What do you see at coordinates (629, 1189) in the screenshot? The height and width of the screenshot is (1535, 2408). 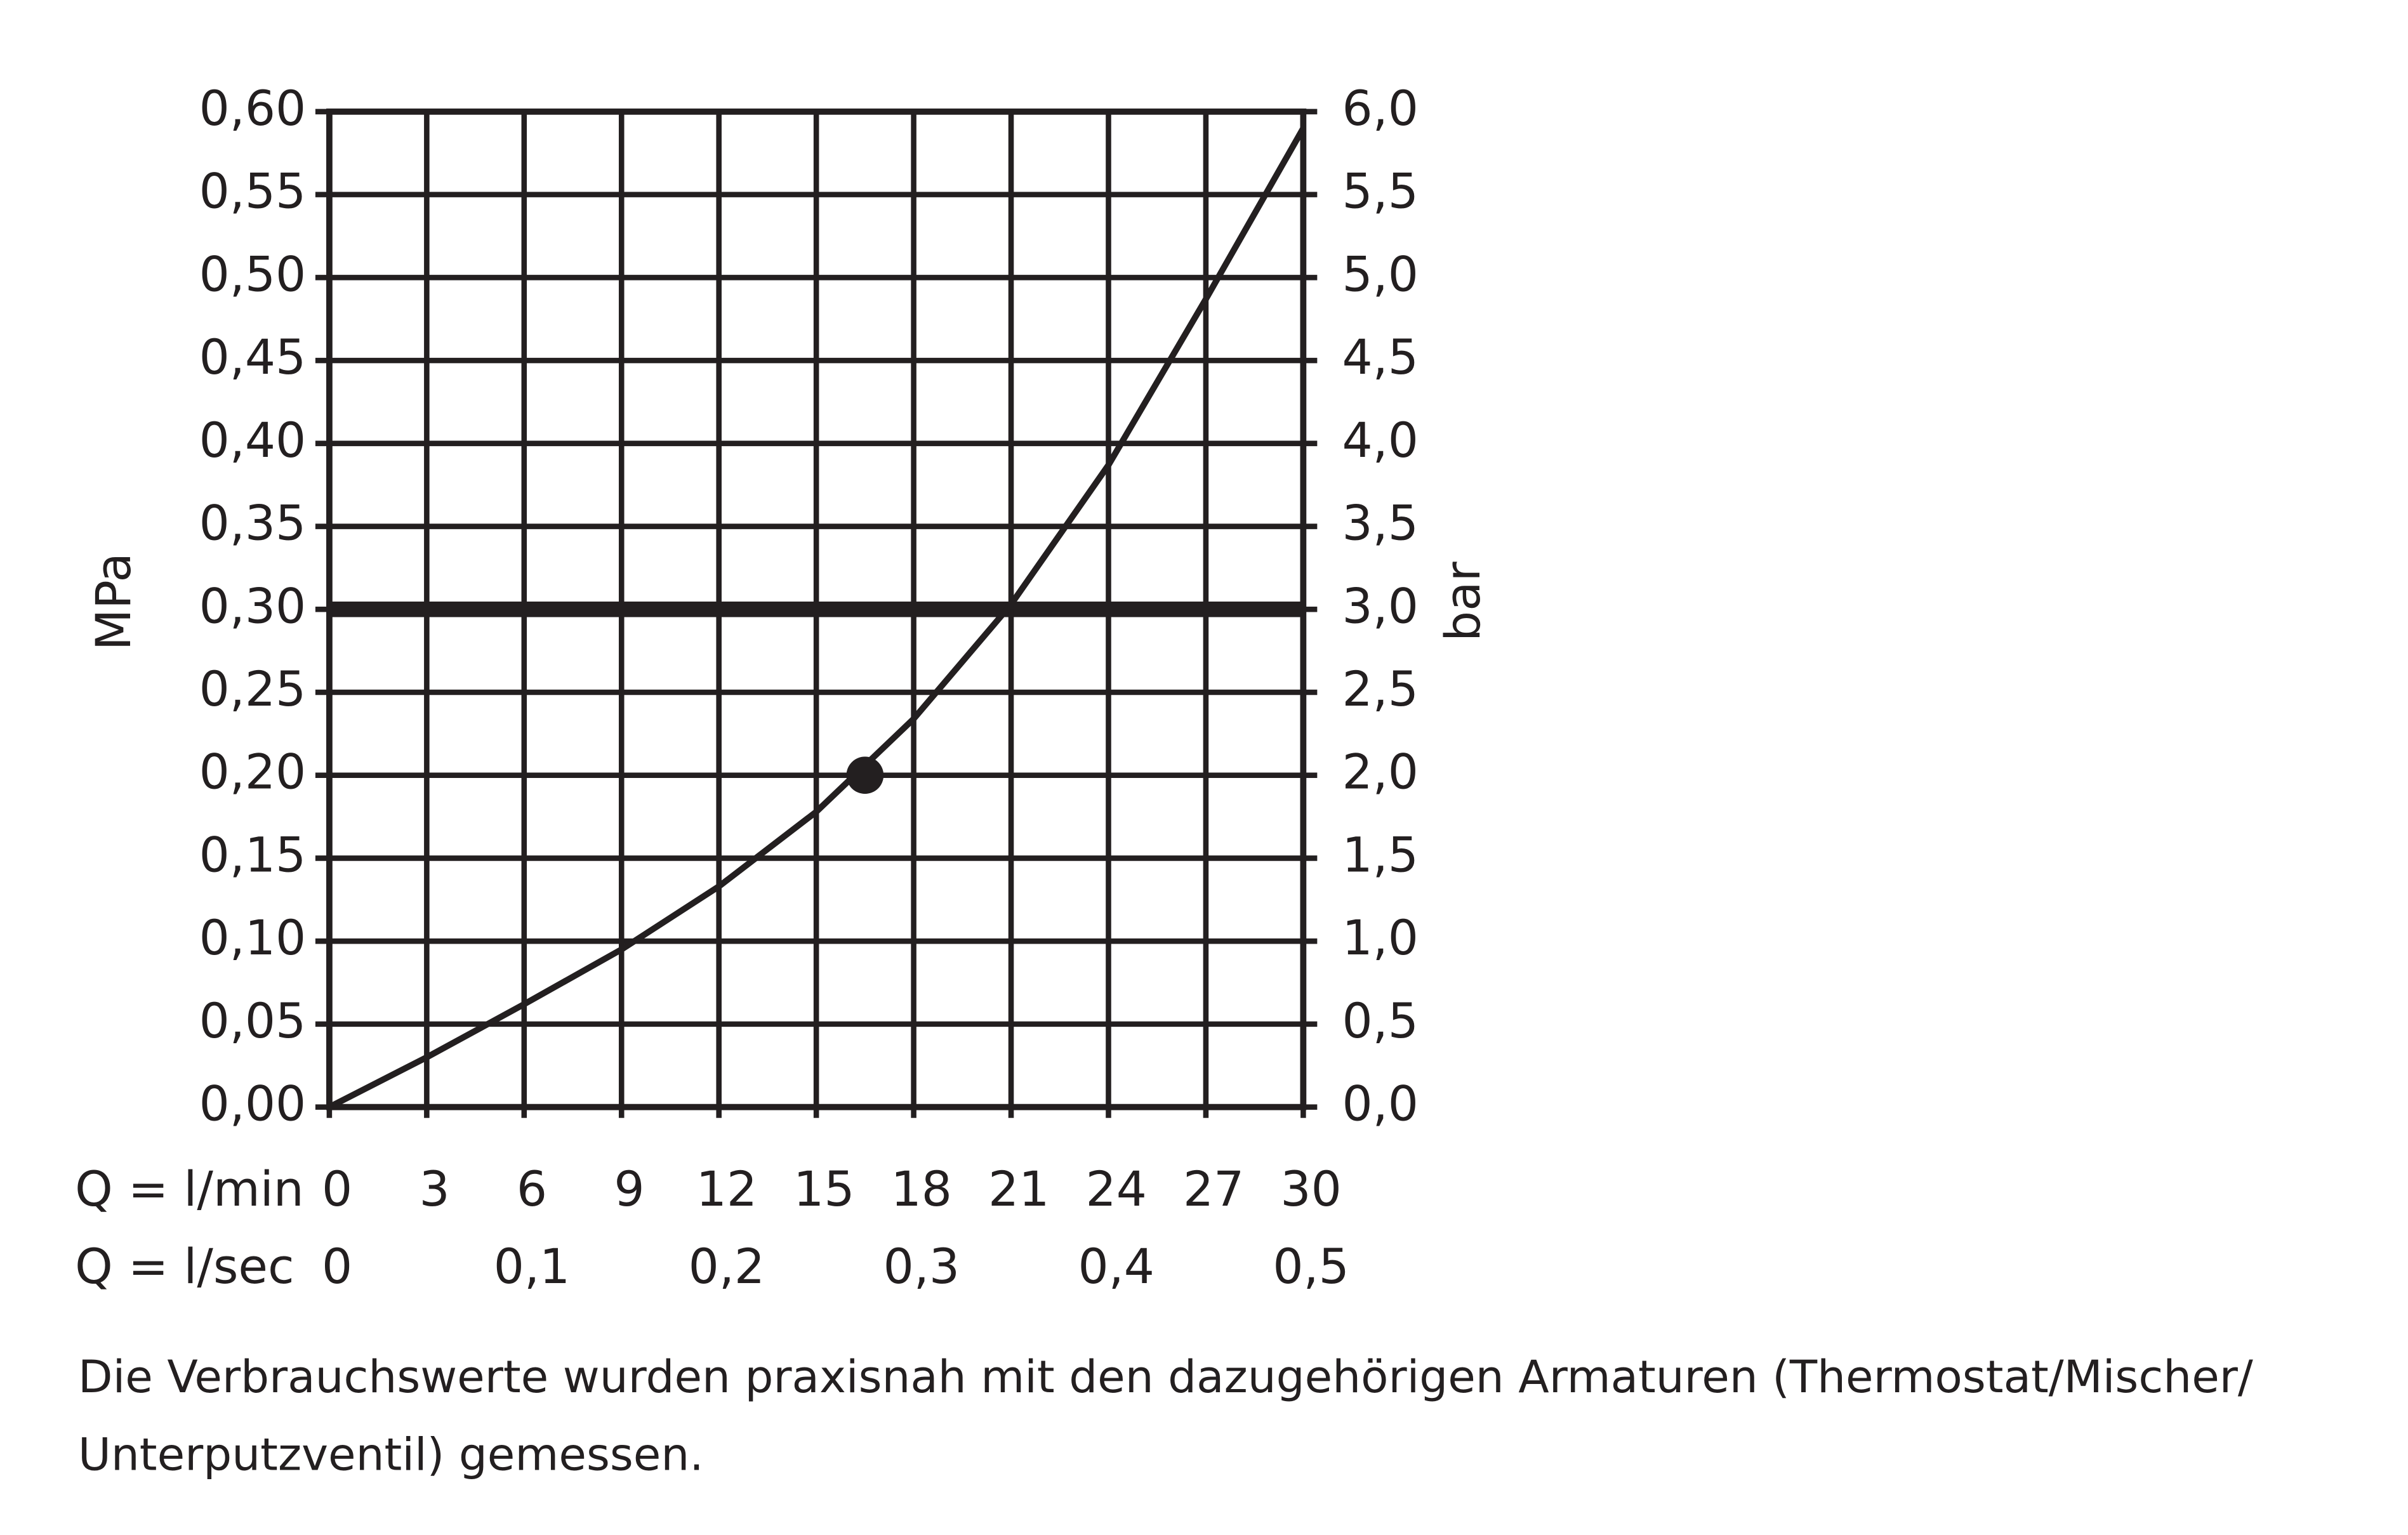 I see `x-tick-label: 9` at bounding box center [629, 1189].